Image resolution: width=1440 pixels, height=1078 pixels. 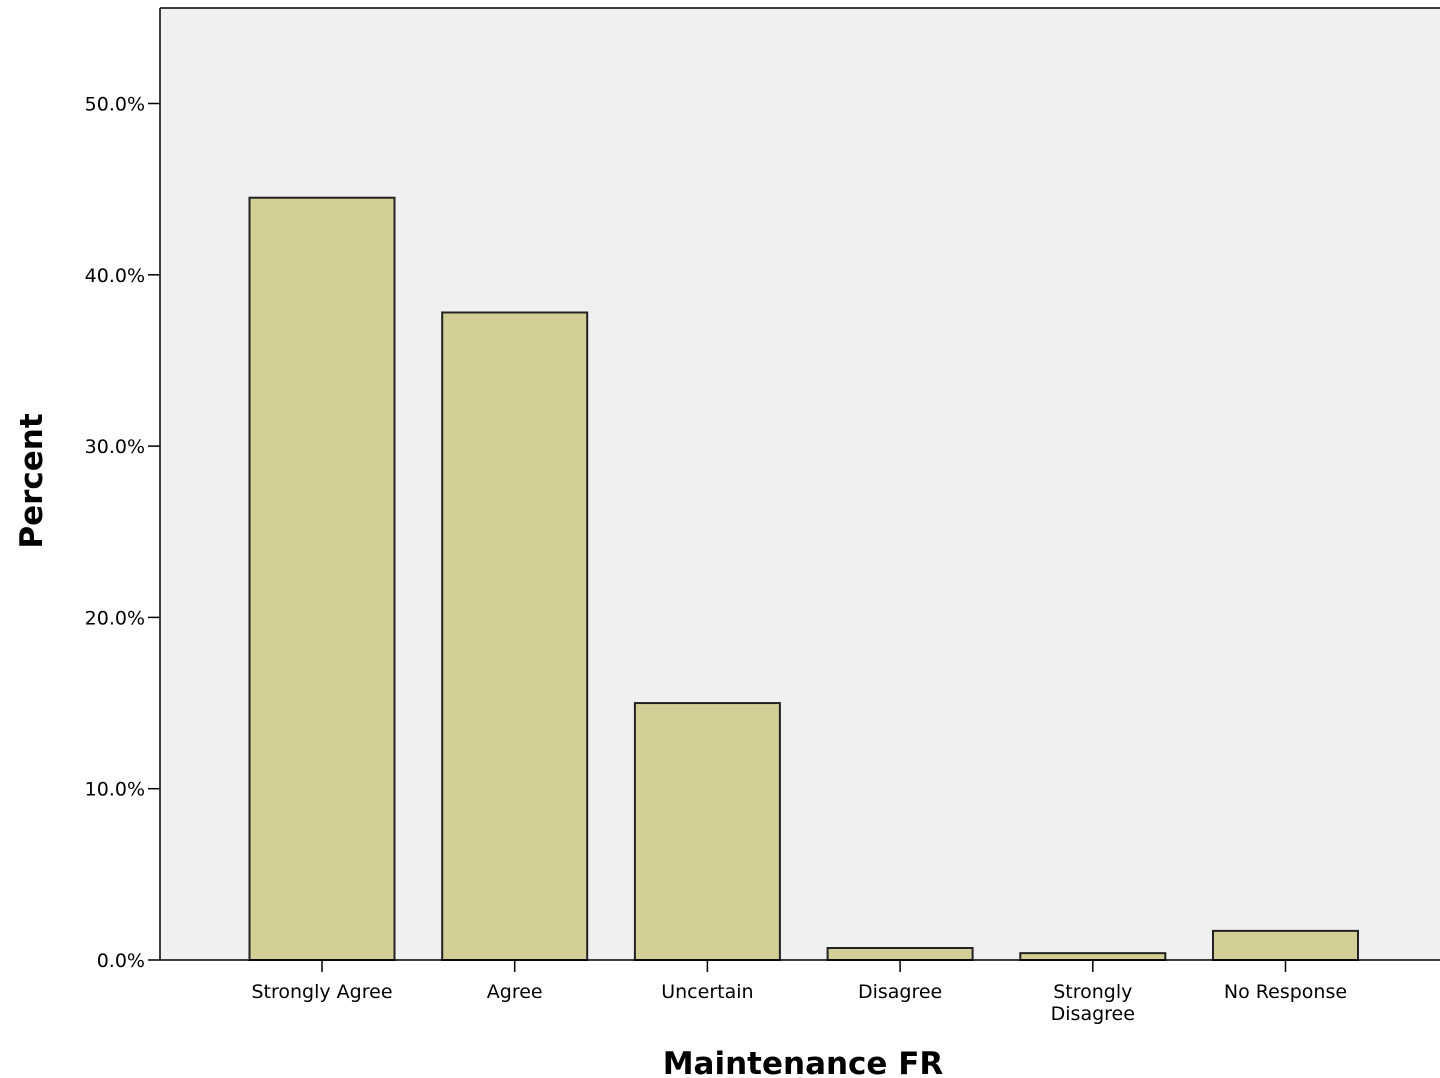 What do you see at coordinates (115, 105) in the screenshot?
I see `y-tick-label: 50.0%` at bounding box center [115, 105].